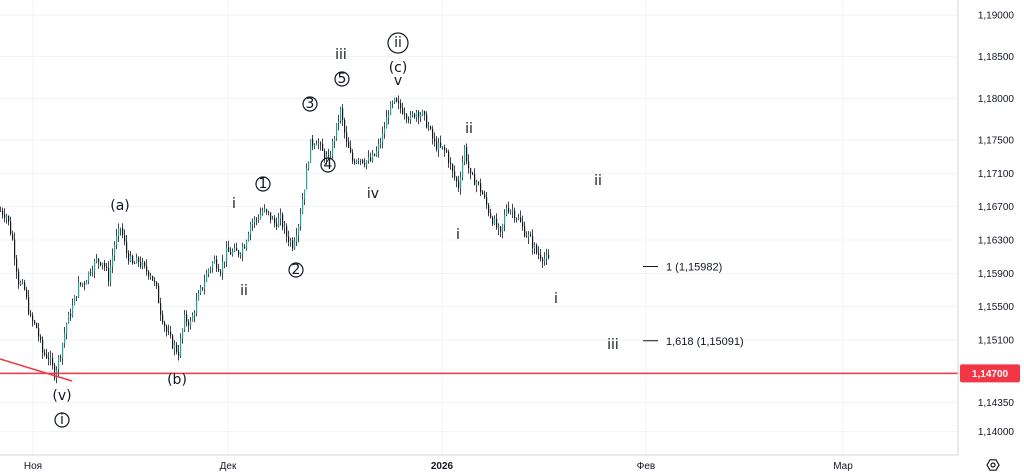 The image size is (1024, 475). What do you see at coordinates (120, 206) in the screenshot?
I see `wave-label: (a)` at bounding box center [120, 206].